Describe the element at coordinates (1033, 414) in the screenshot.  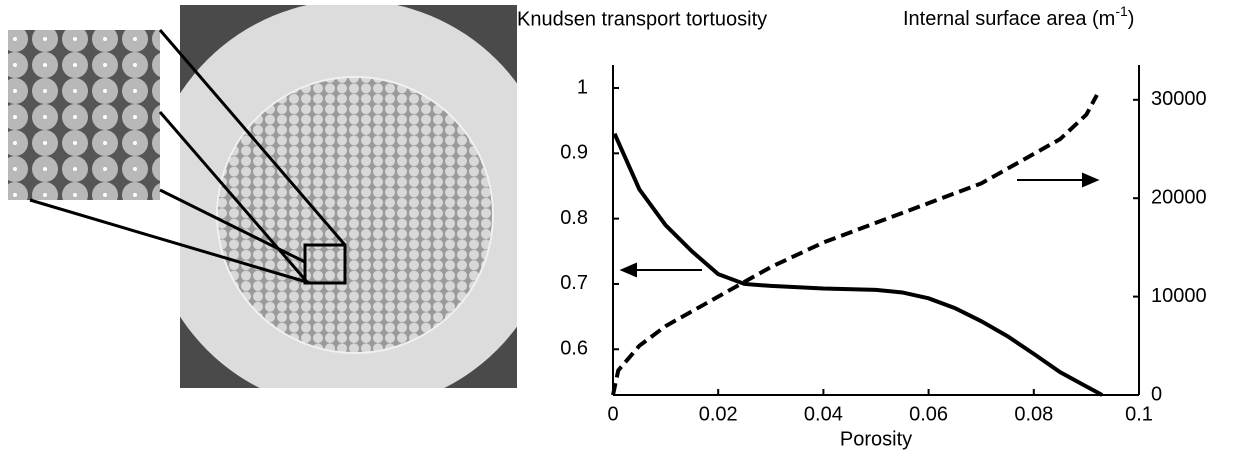
I see `x-tick-label: 0.08` at that location.